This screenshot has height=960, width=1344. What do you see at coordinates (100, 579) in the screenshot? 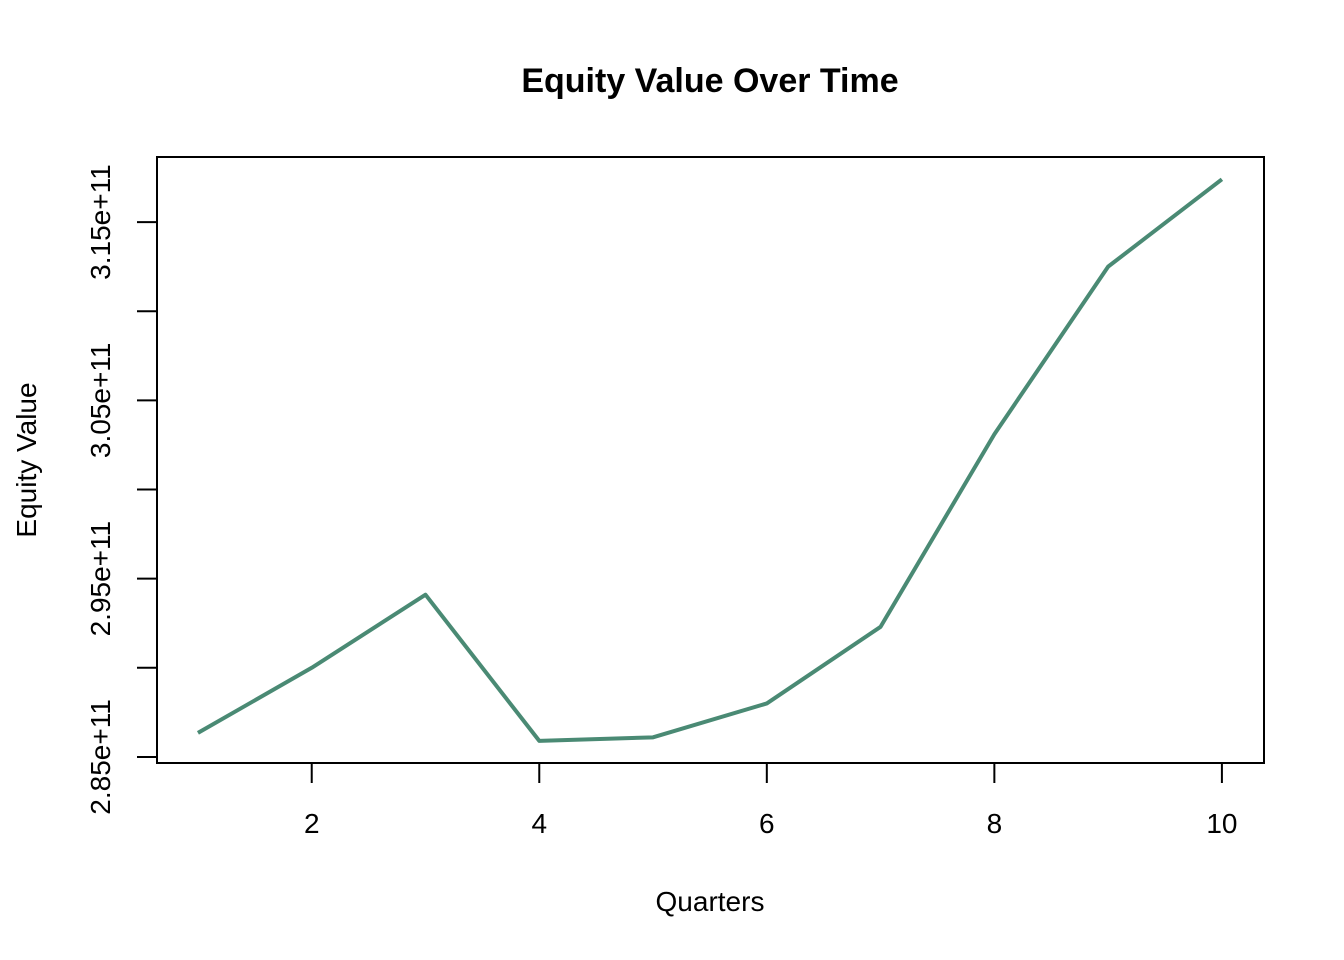
I see `y-tick-label: 2.95e+11` at bounding box center [100, 579].